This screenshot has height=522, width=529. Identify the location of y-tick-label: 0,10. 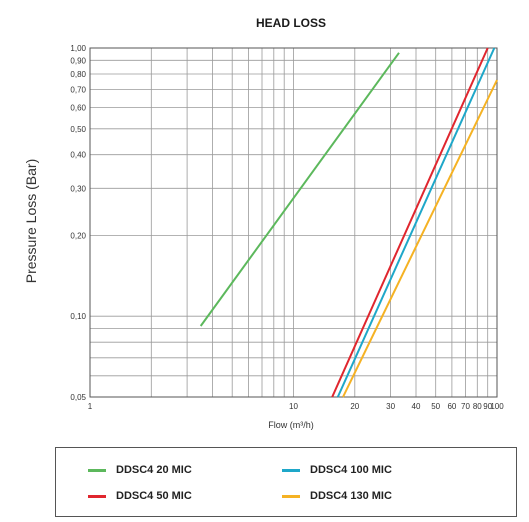
(78, 316).